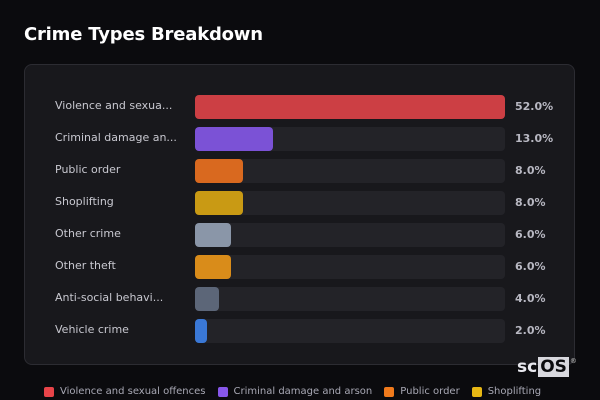  I want to click on bar-label: Public order, so click(88, 169).